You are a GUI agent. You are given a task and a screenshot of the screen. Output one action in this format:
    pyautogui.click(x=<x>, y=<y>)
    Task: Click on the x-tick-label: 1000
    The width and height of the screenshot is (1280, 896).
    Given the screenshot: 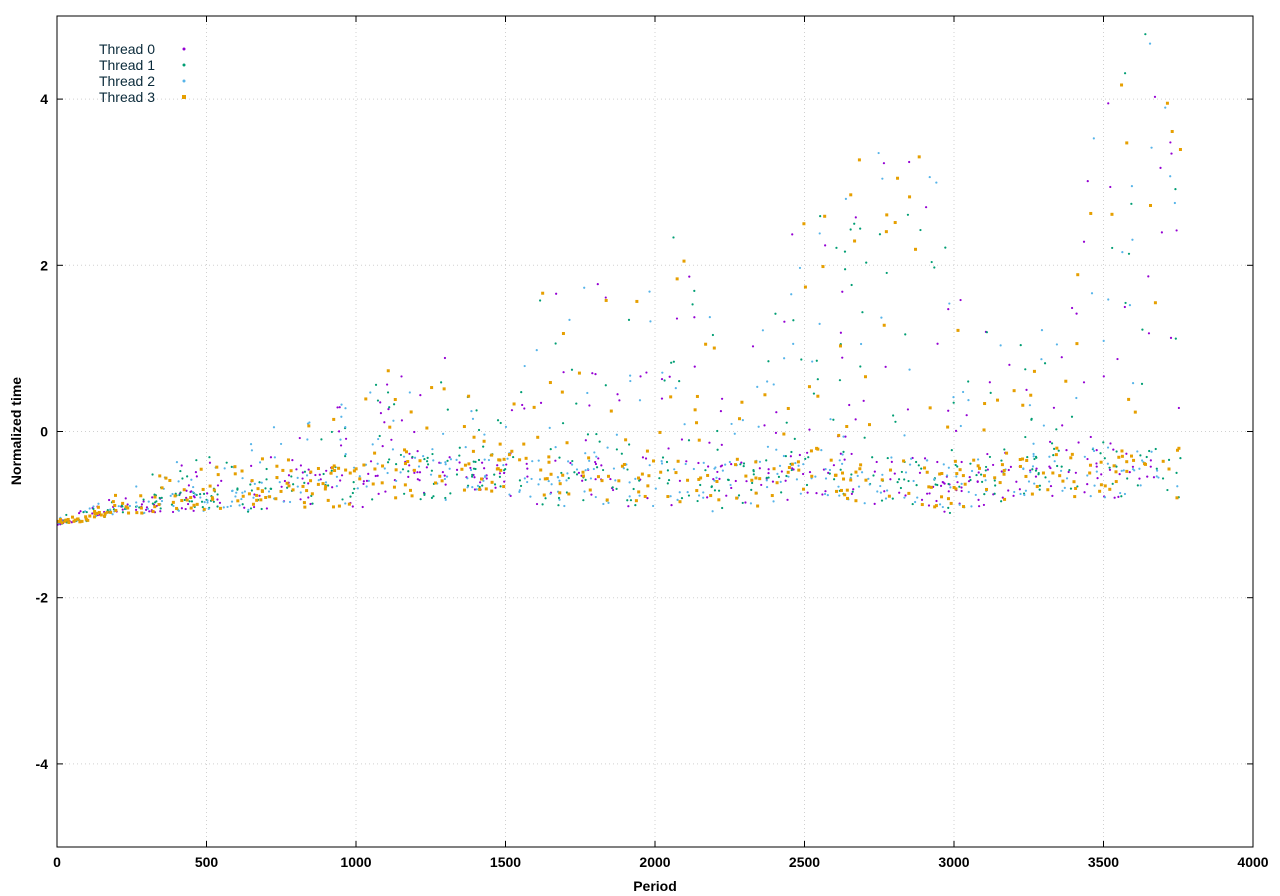 What is the action you would take?
    pyautogui.click(x=355, y=862)
    